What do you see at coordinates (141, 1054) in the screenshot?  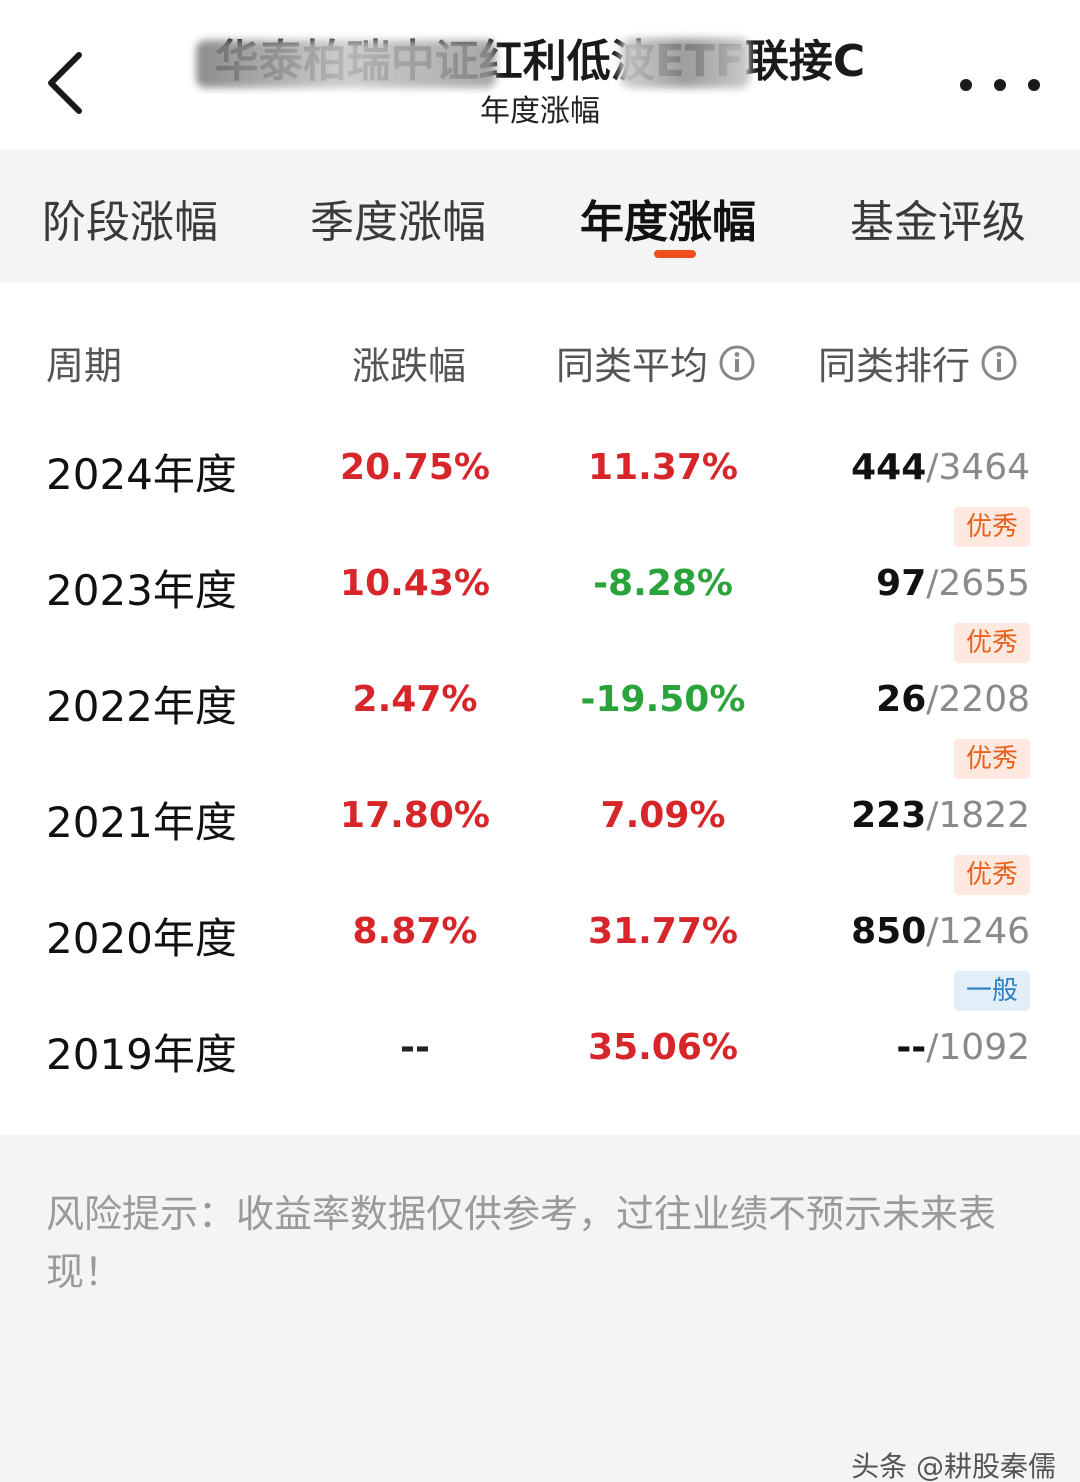 I see `period-cell: 2019年度` at bounding box center [141, 1054].